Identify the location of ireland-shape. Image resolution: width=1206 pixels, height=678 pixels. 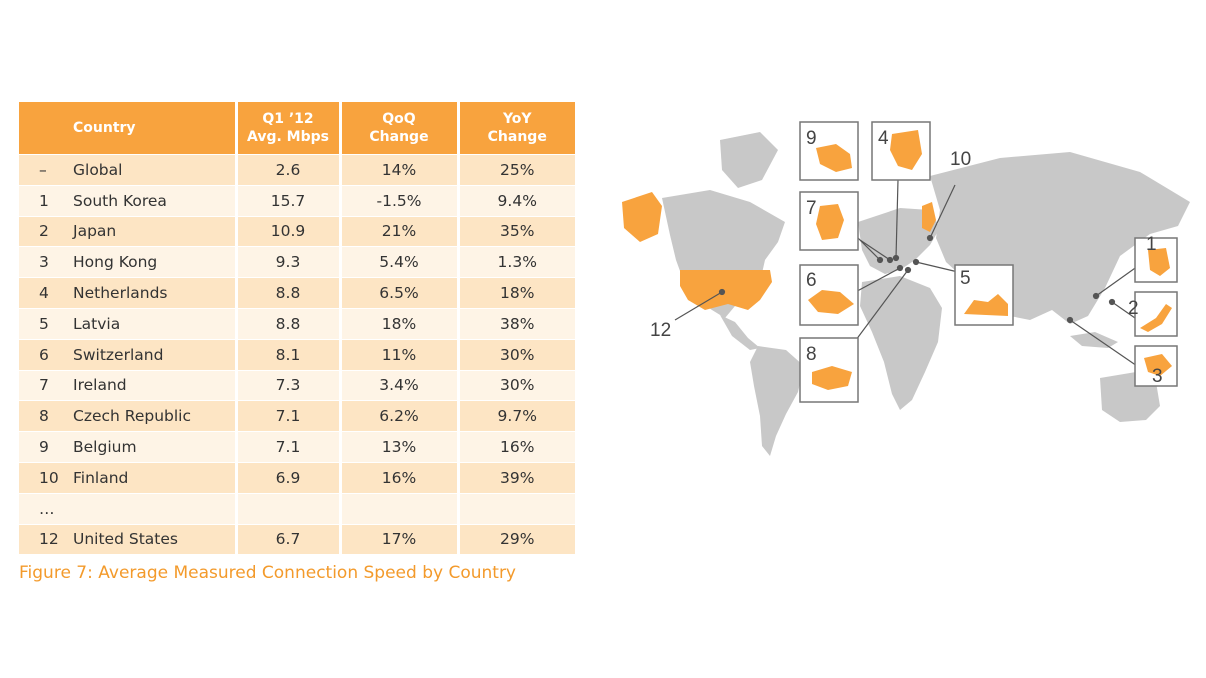
(830, 222).